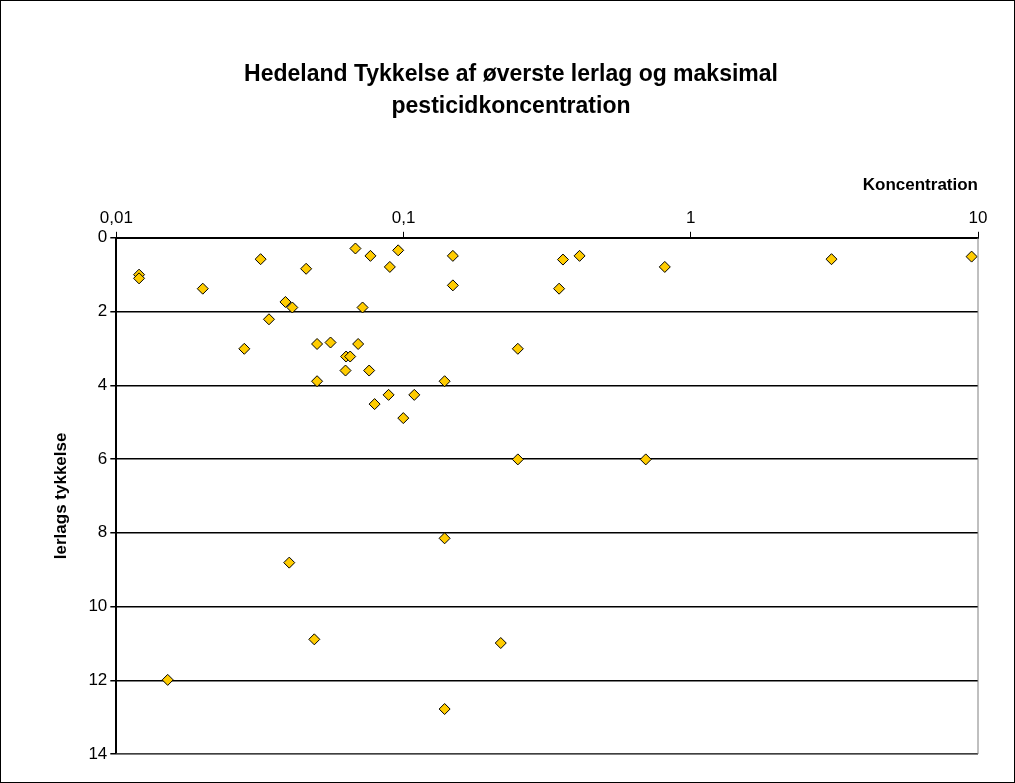  What do you see at coordinates (98, 606) in the screenshot?
I see `y-tick-label: 10` at bounding box center [98, 606].